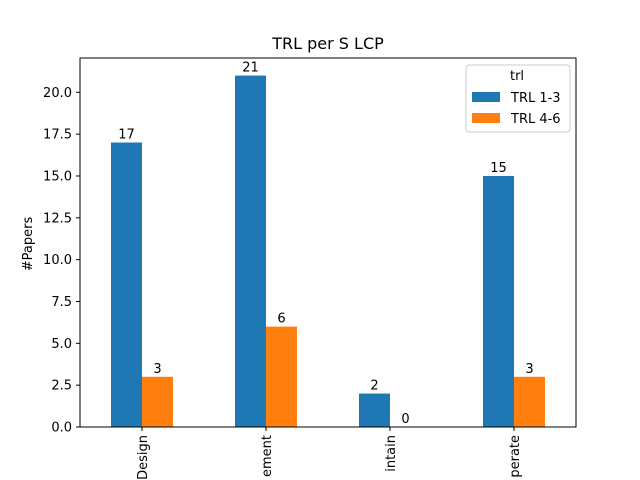 Image resolution: width=640 pixels, height=480 pixels. Describe the element at coordinates (126, 285) in the screenshot. I see `bar-trl-1-3-design` at that location.